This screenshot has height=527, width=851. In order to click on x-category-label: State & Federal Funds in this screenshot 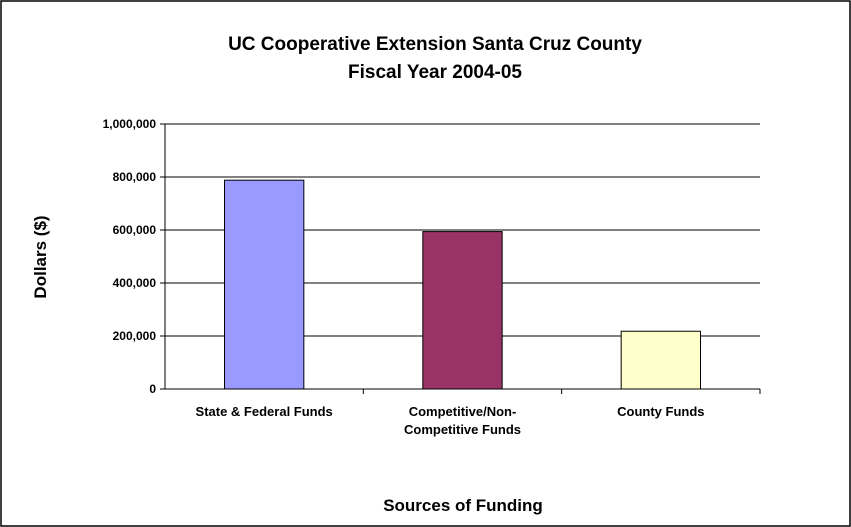, I will do `click(264, 411)`.